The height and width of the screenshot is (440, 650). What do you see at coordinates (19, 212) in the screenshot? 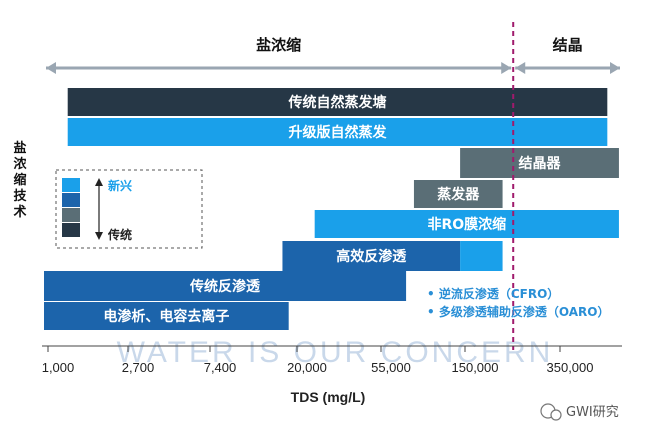
I see `y-axis-title-char: 术` at bounding box center [19, 212].